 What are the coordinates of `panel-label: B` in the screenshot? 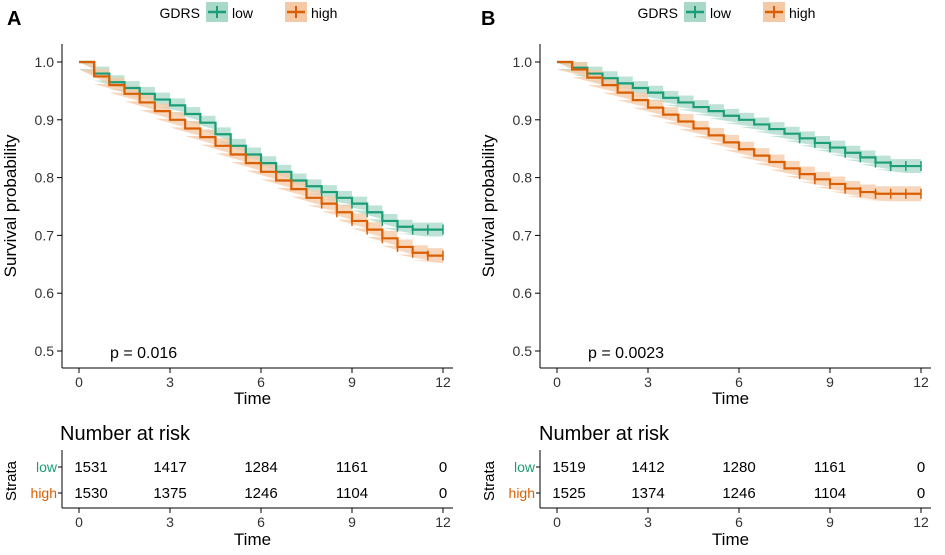 It's located at (488, 19).